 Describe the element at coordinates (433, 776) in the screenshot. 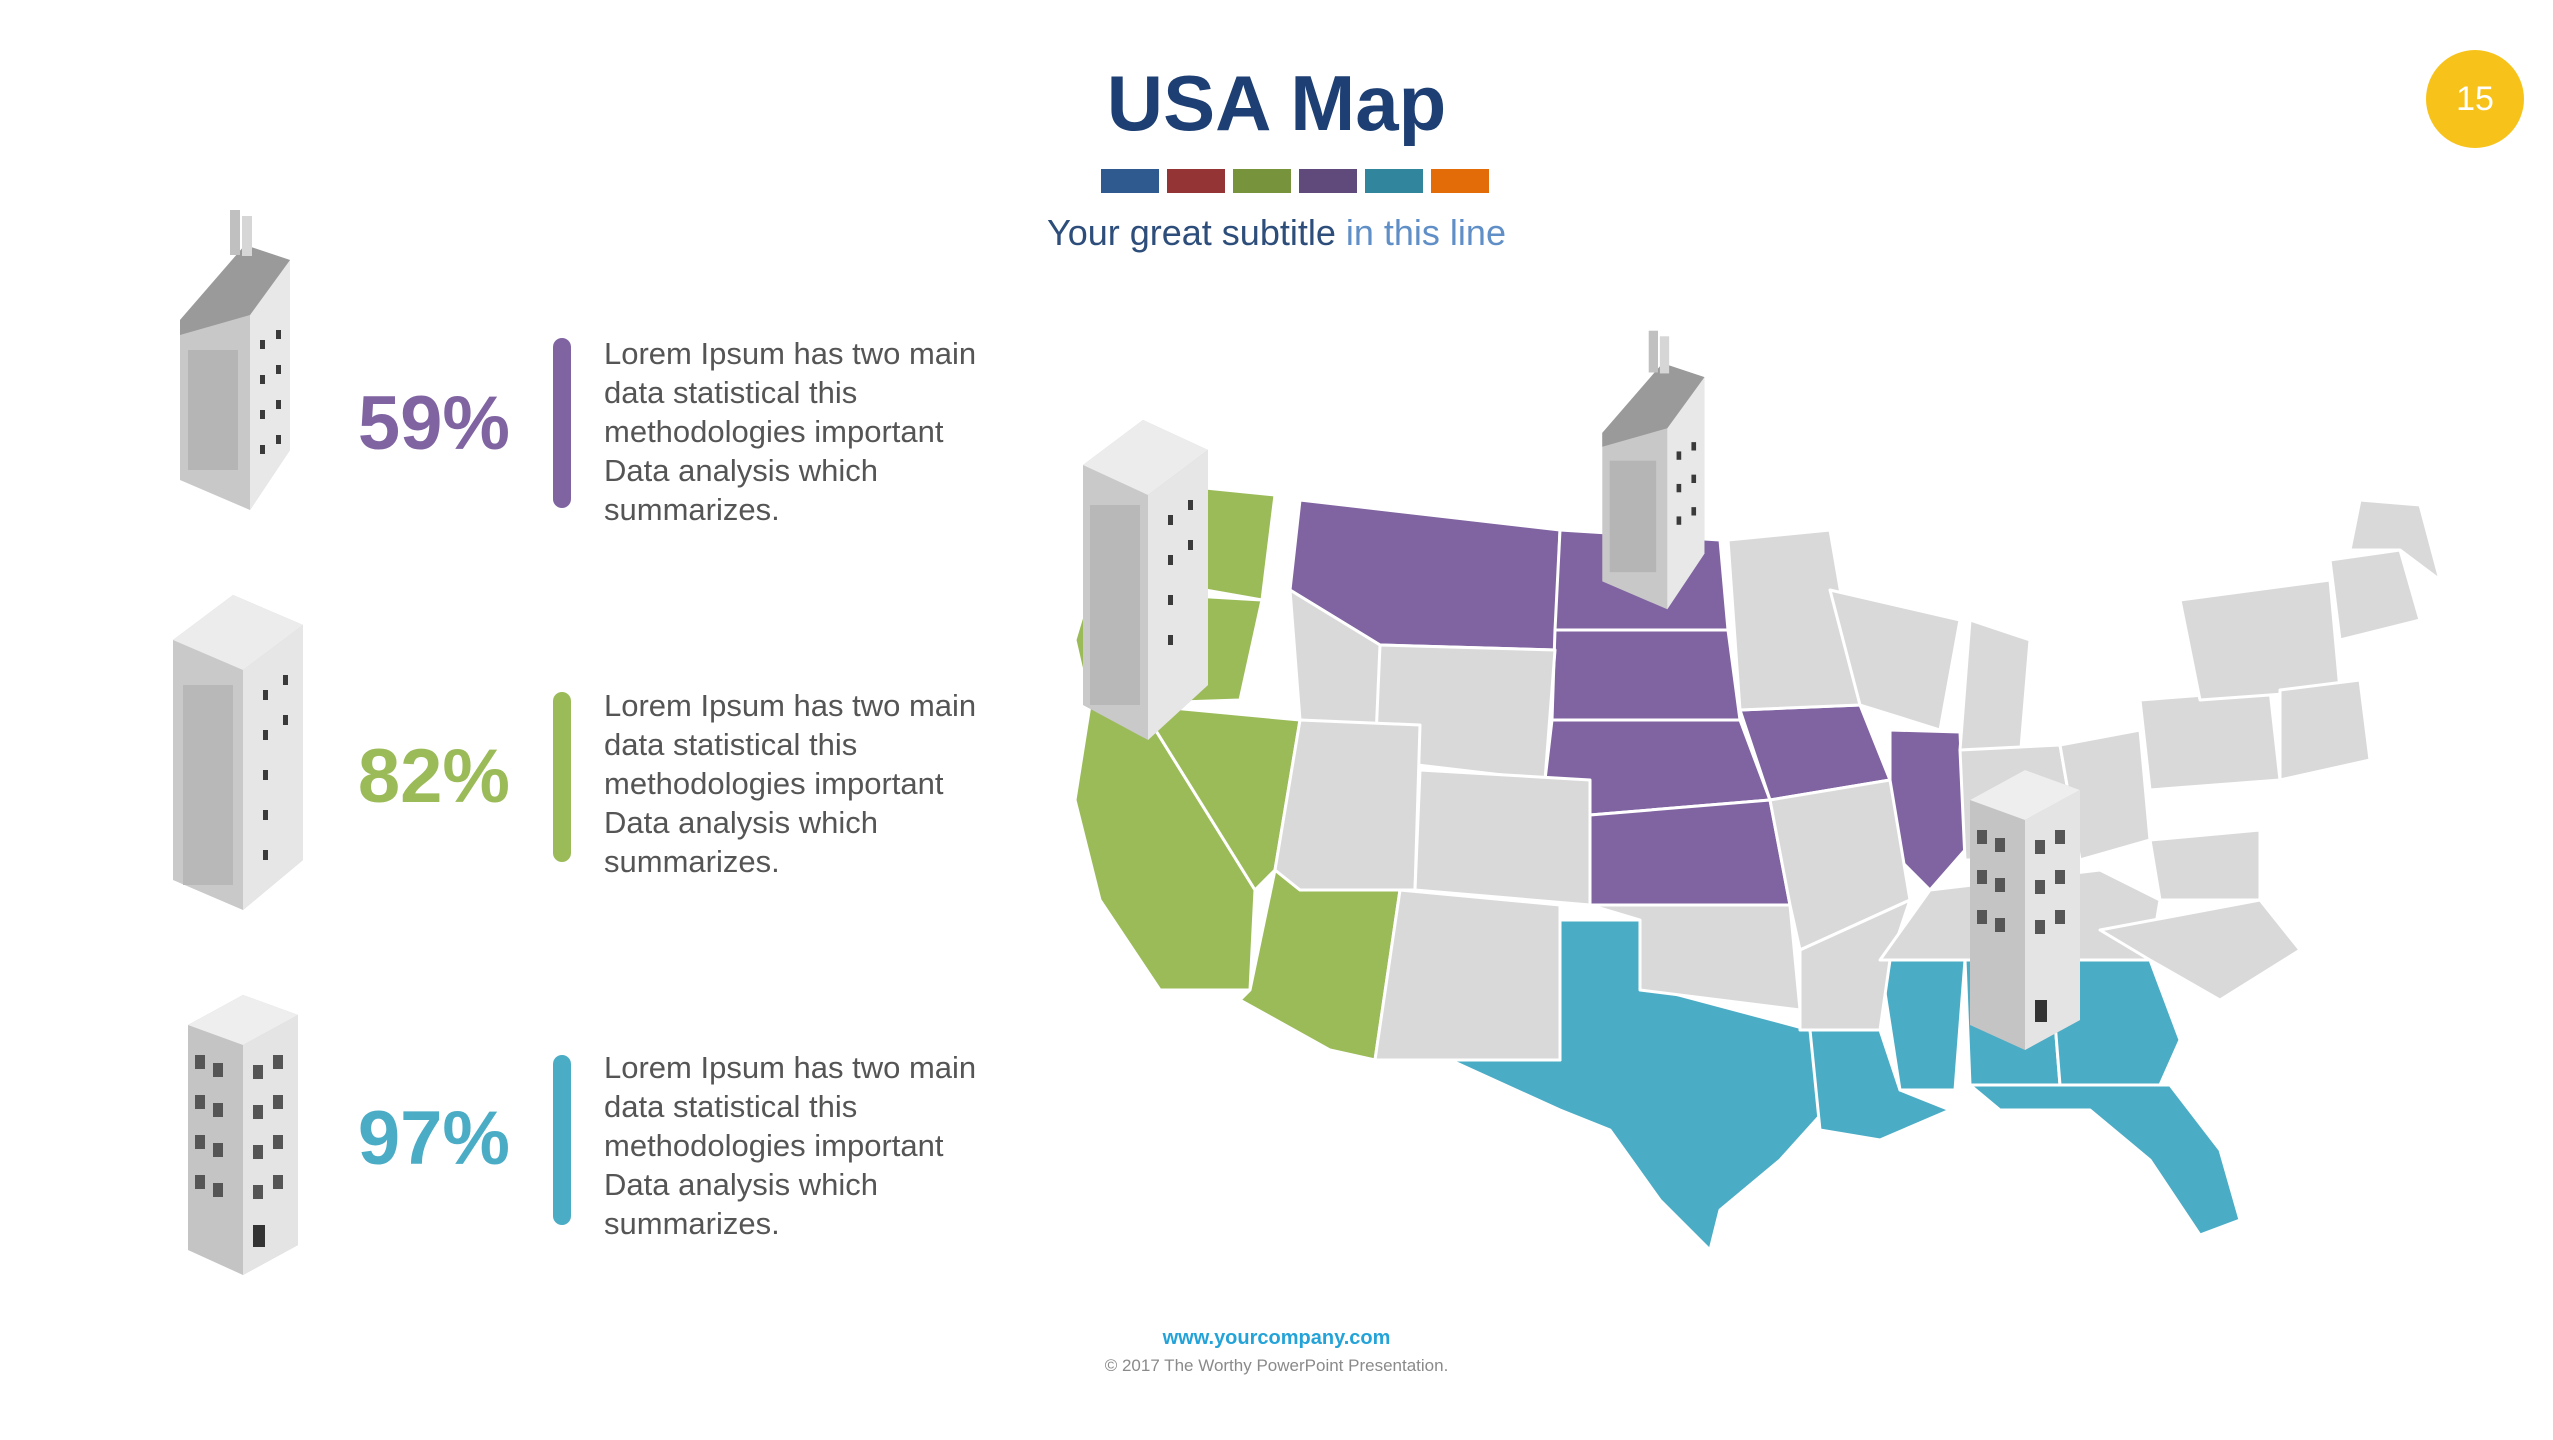

I see `stat-percent: 82%` at that location.